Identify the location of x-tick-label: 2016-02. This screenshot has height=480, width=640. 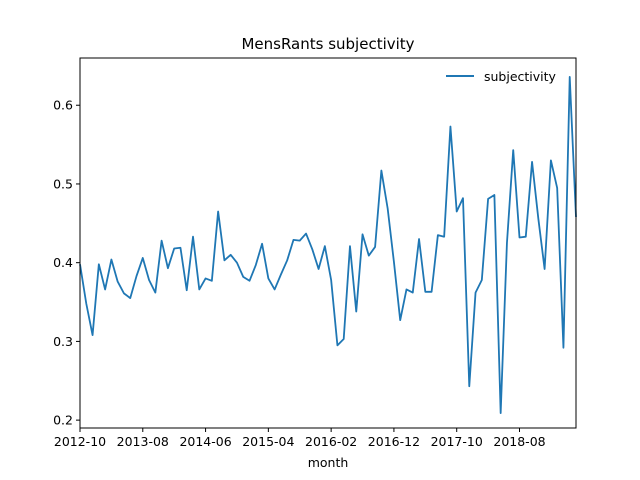
(331, 441).